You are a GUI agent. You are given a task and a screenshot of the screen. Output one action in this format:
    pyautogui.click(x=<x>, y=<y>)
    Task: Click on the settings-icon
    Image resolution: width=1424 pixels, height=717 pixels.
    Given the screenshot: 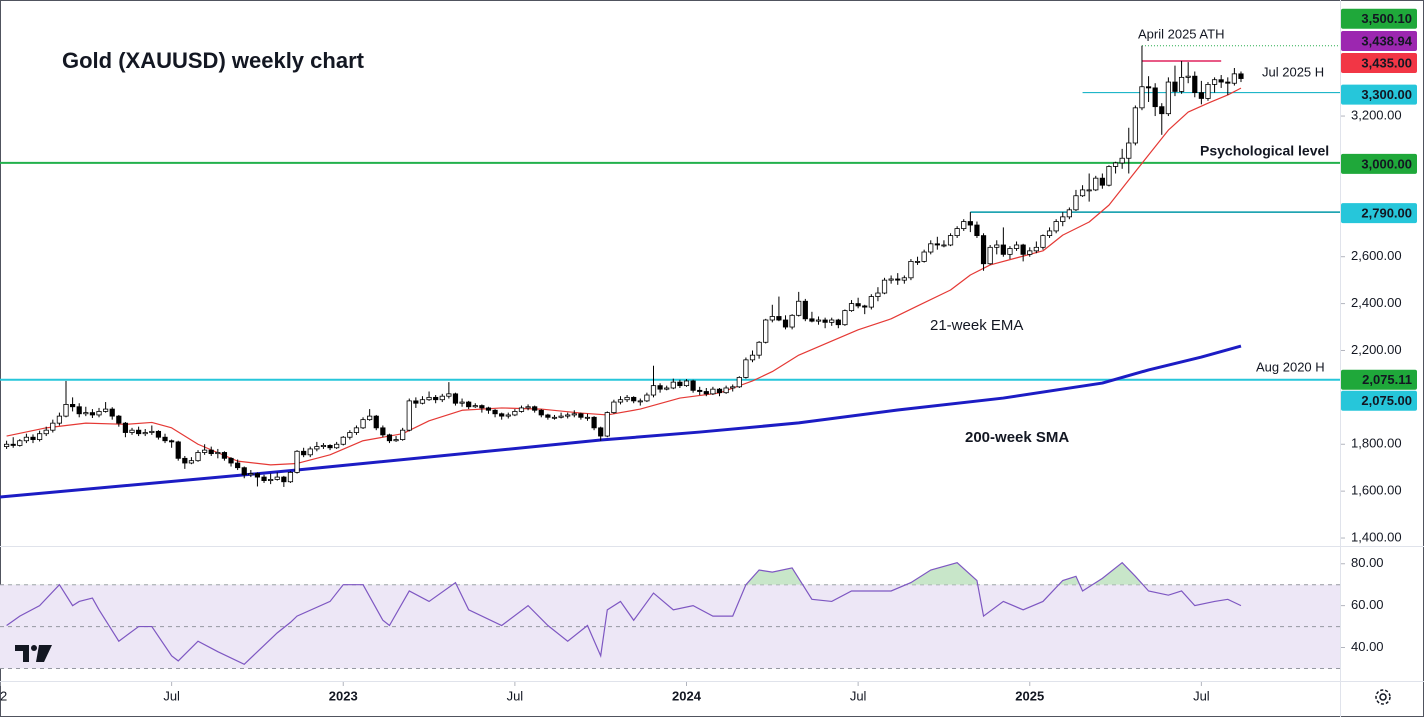 What is the action you would take?
    pyautogui.click(x=1383, y=697)
    